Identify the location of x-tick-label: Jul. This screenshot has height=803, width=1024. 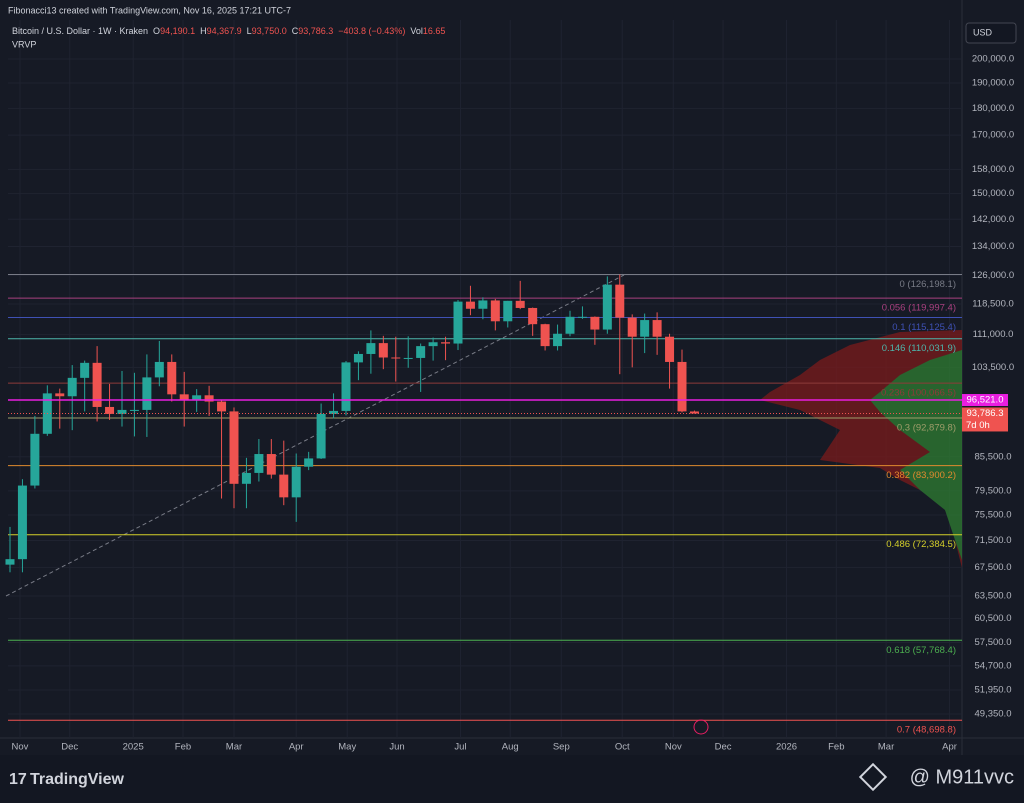
(460, 747).